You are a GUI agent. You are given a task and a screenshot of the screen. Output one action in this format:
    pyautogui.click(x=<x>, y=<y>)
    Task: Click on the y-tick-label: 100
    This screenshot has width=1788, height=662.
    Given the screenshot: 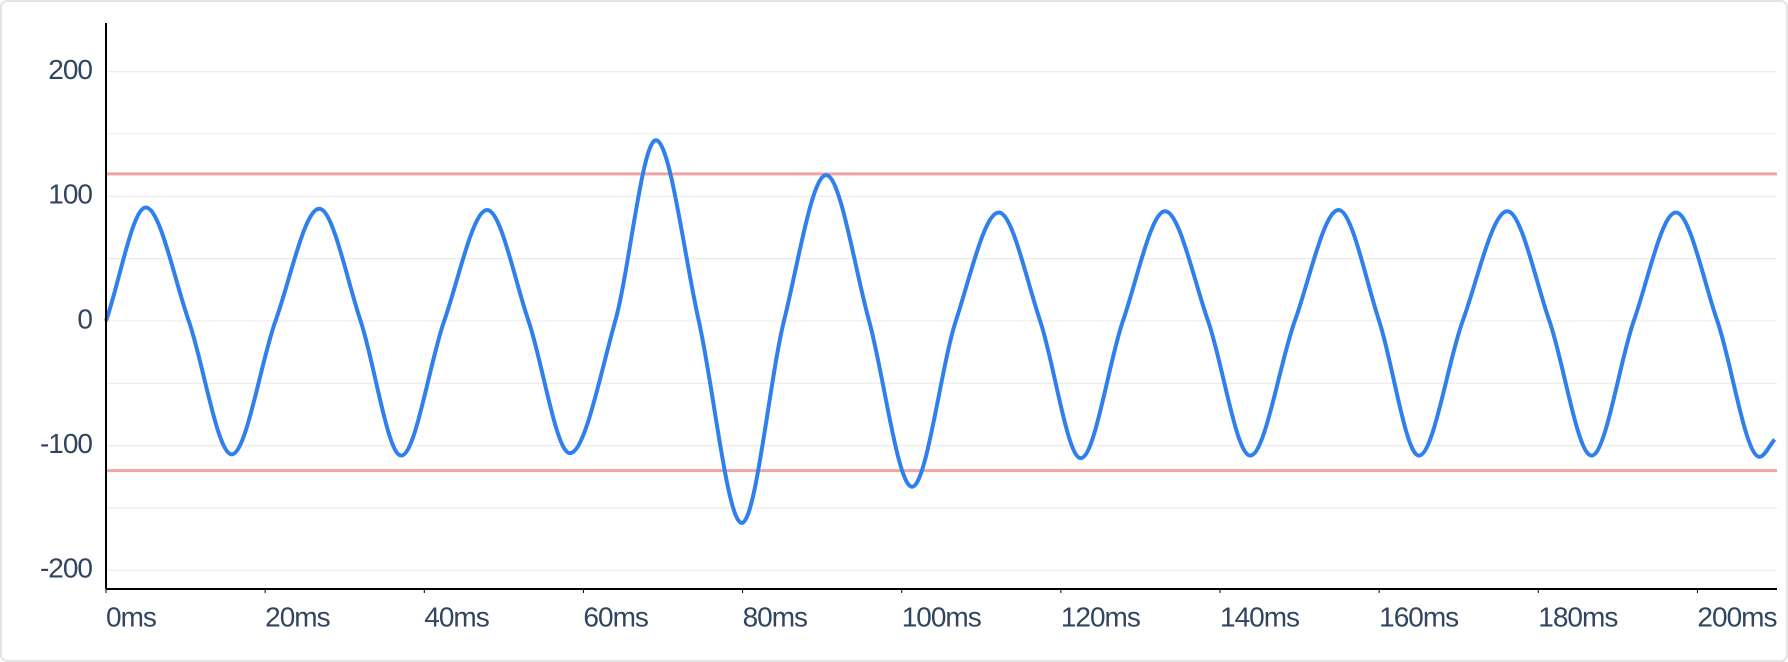 What is the action you would take?
    pyautogui.click(x=70, y=194)
    